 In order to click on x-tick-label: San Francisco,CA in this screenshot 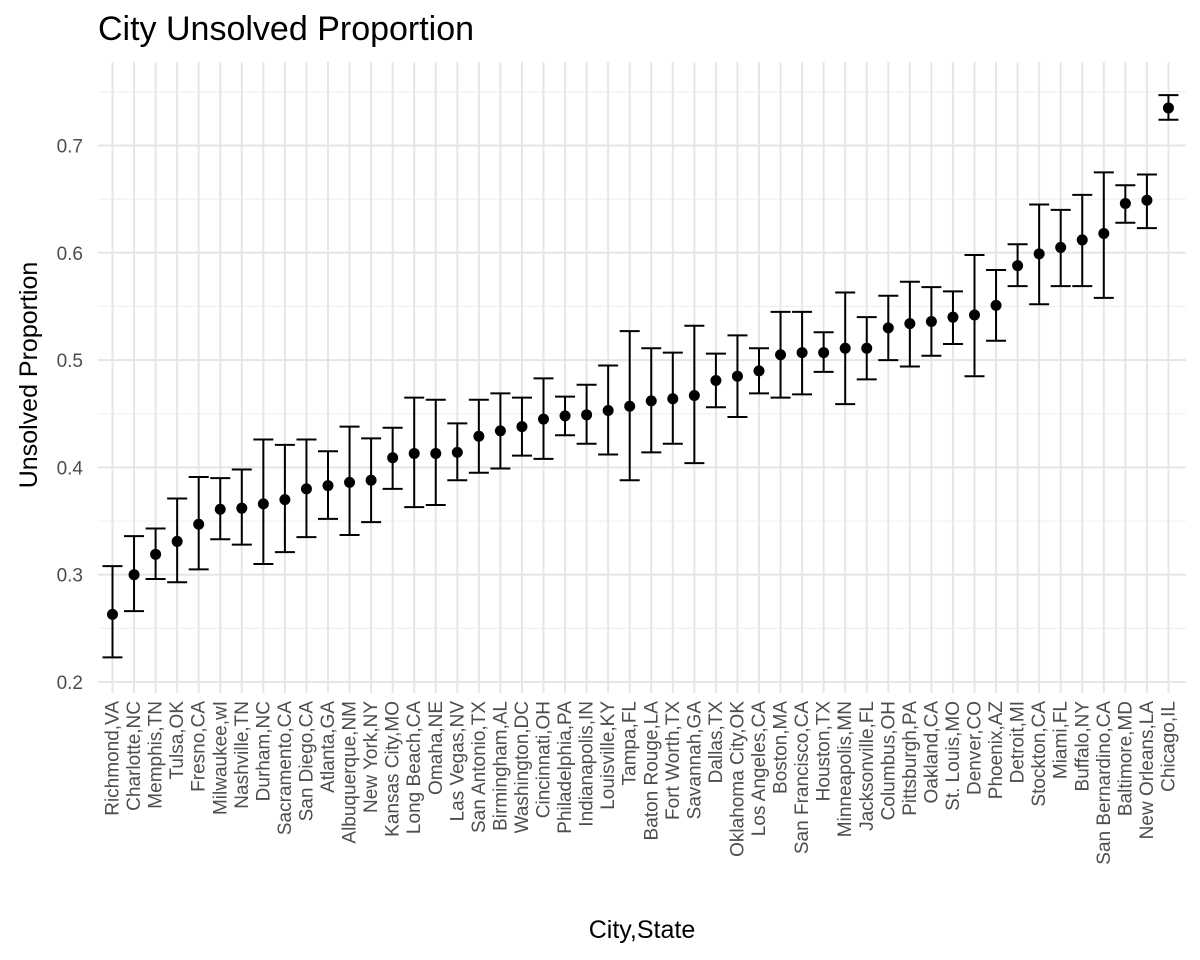, I will do `click(802, 777)`.